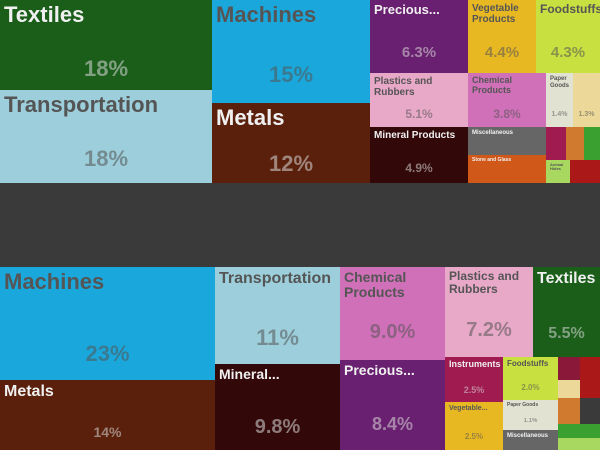  I want to click on treemap-tile: Machines 15%, so click(291, 51).